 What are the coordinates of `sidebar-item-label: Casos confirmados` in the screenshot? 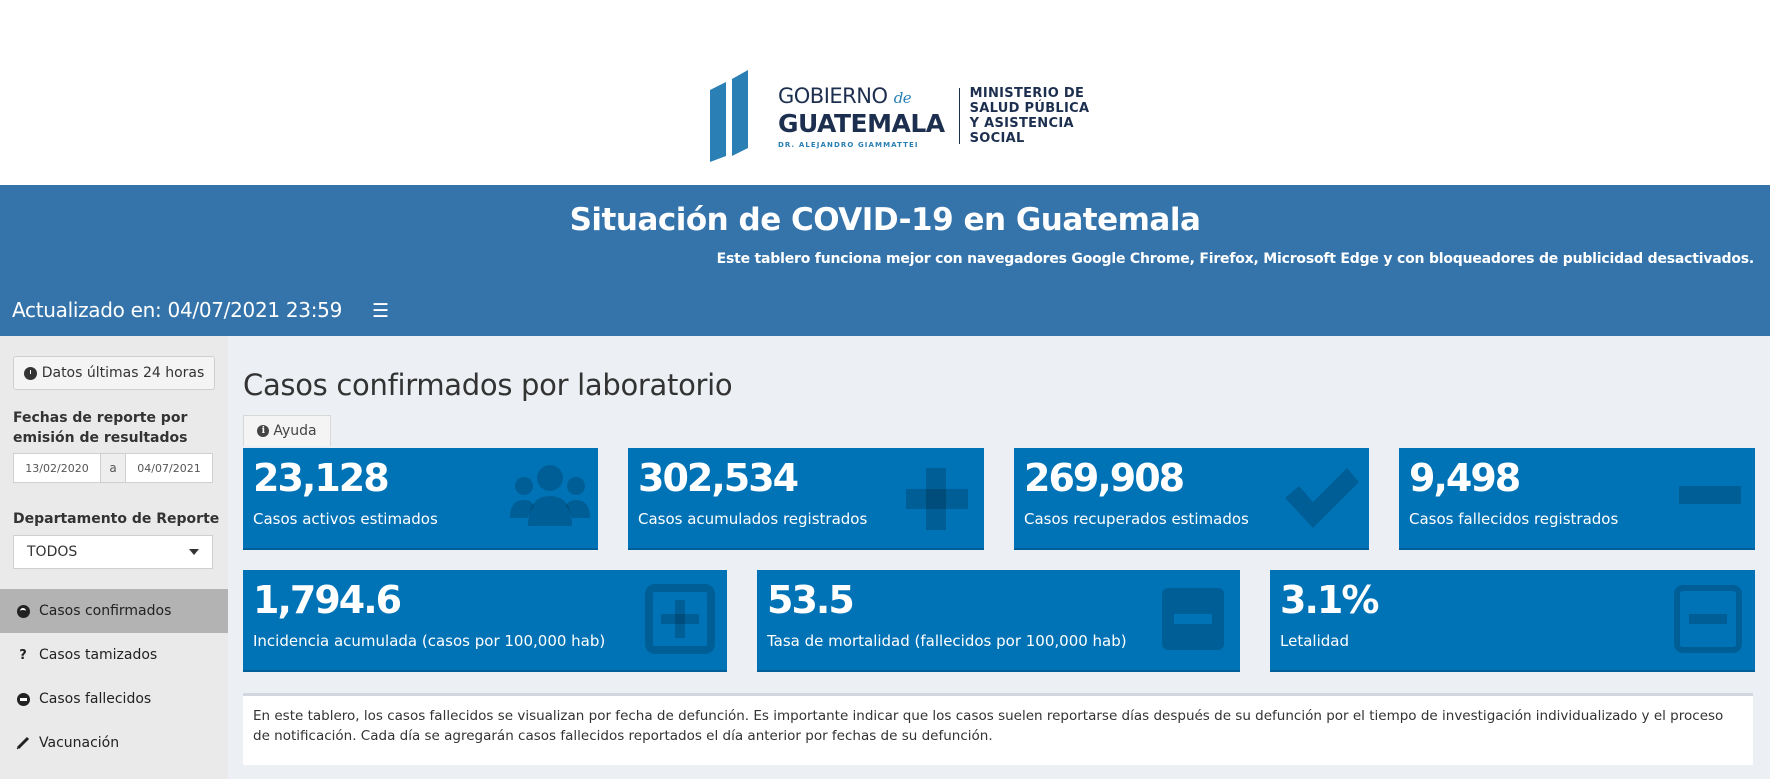 It's located at (105, 611).